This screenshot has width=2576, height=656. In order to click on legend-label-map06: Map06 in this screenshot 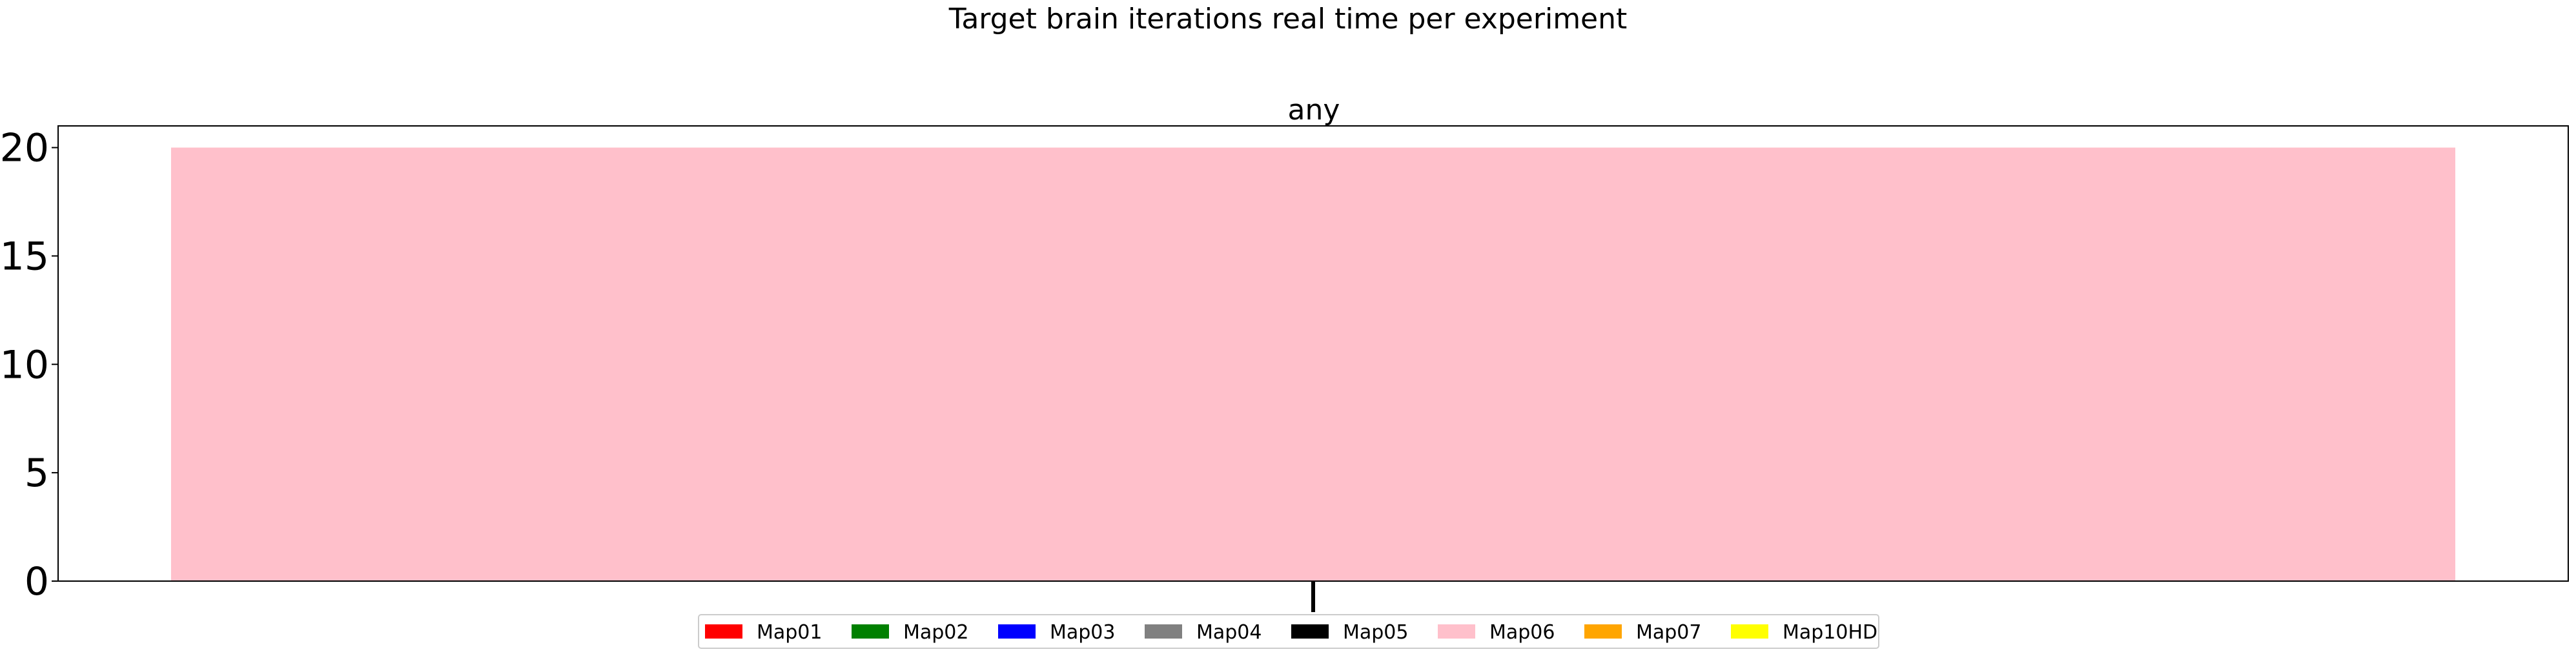, I will do `click(1522, 632)`.